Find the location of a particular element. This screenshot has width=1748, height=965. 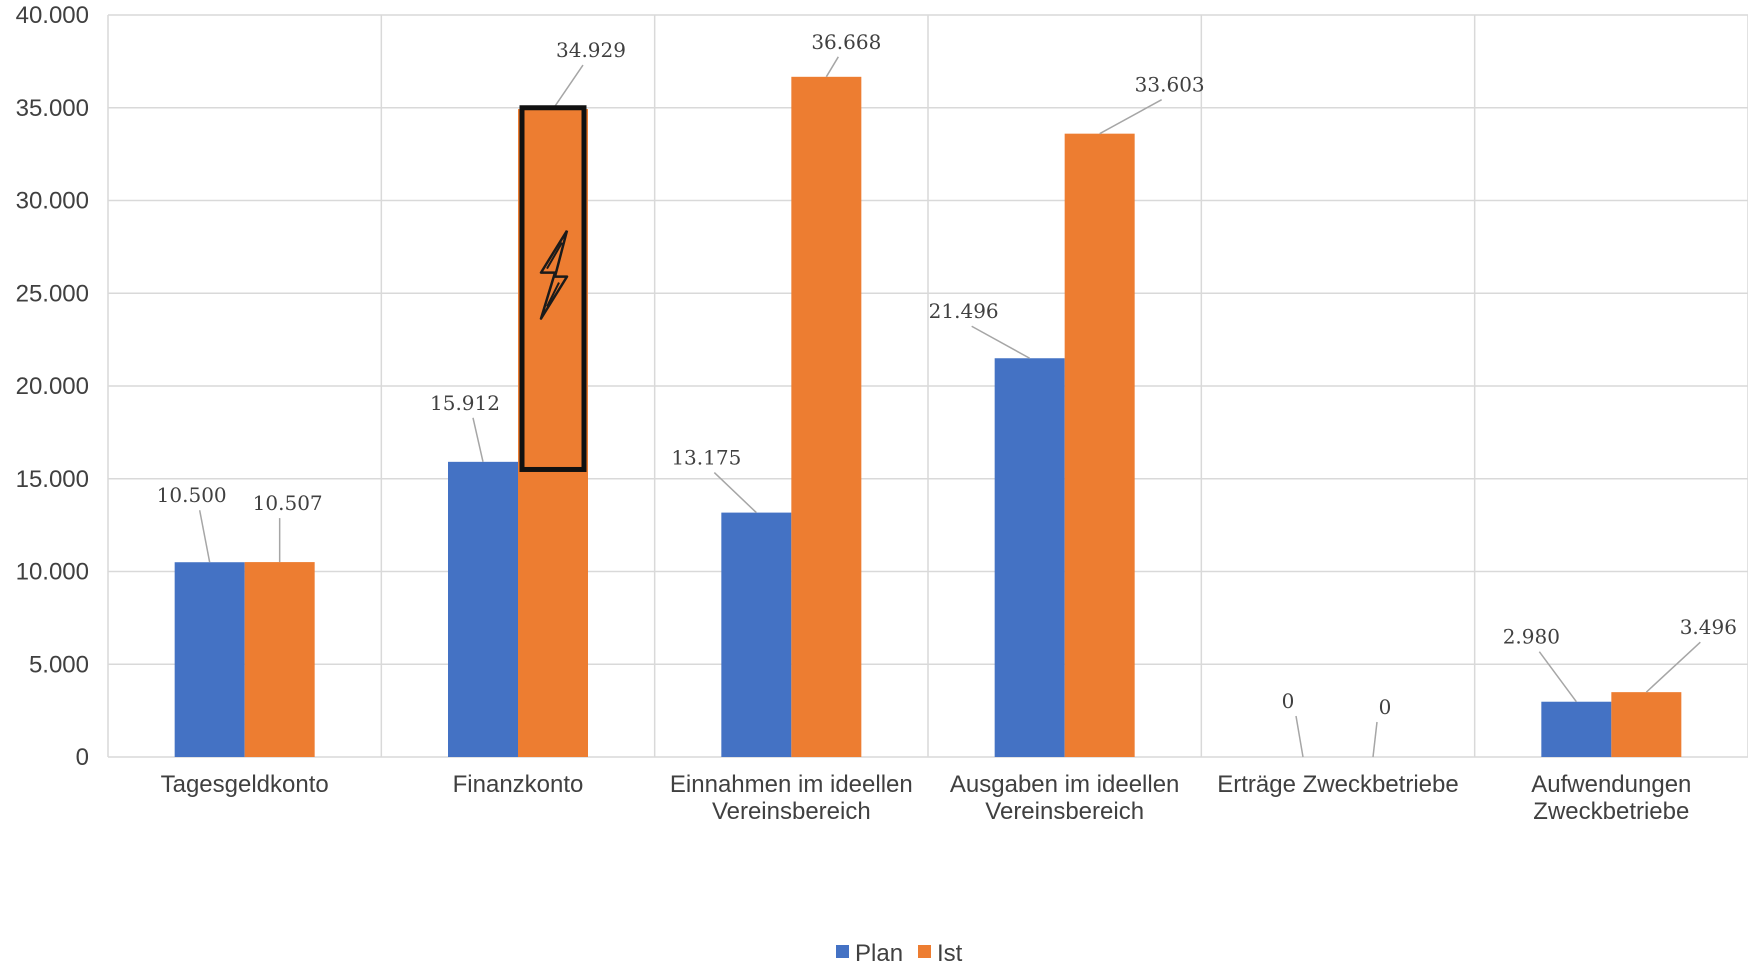

data-label: 33.603 is located at coordinates (1170, 85).